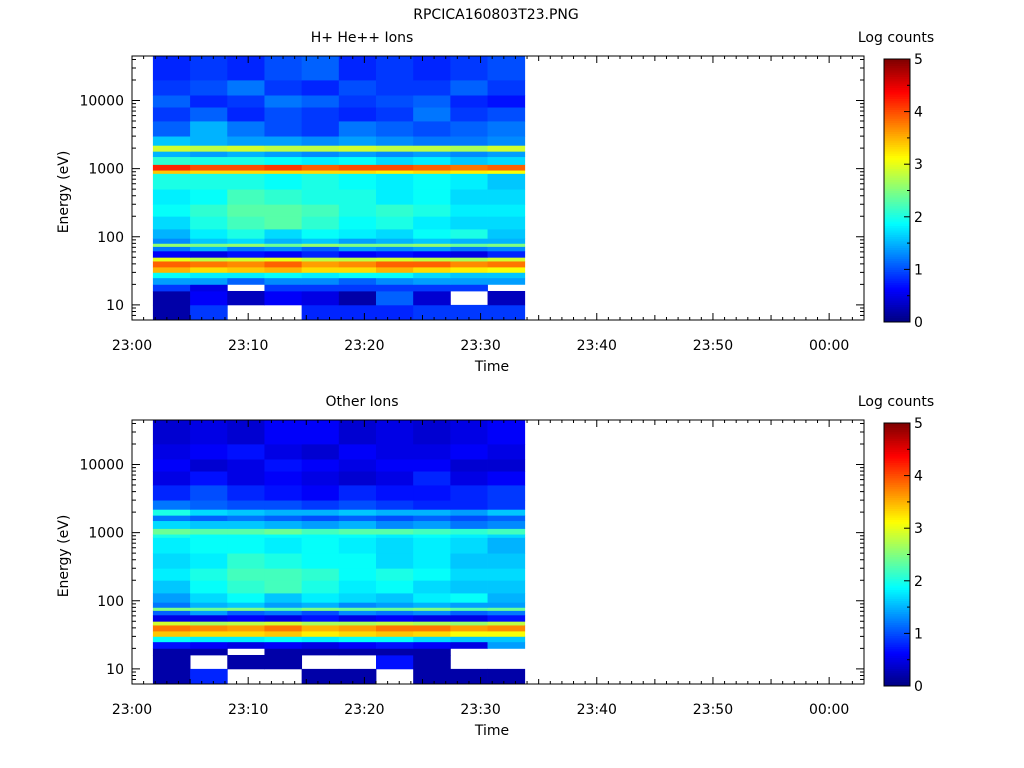 The width and height of the screenshot is (1024, 768). What do you see at coordinates (362, 38) in the screenshot?
I see `panel-title: H+ He++ Ions` at bounding box center [362, 38].